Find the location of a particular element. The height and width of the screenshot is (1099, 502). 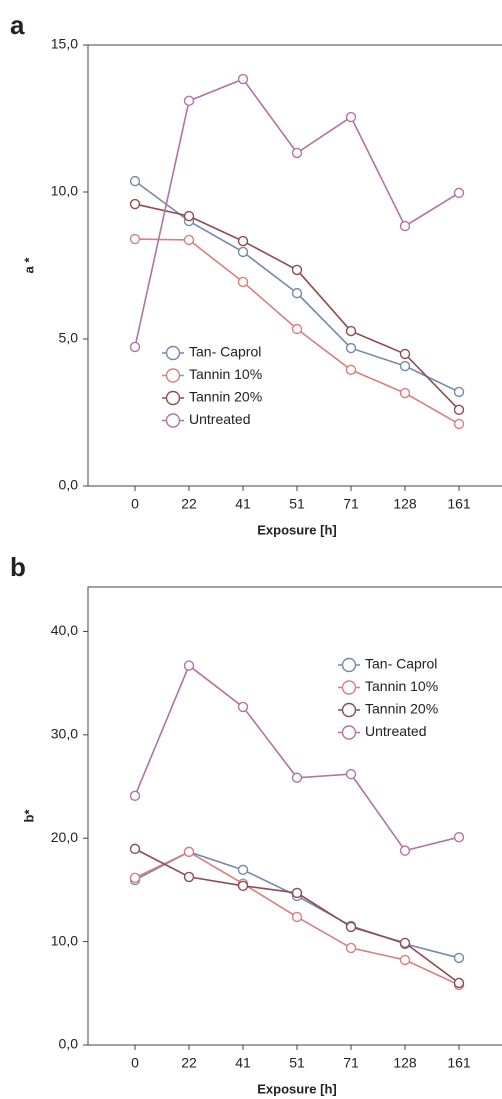

y-axis-label: a * is located at coordinates (28, 265).